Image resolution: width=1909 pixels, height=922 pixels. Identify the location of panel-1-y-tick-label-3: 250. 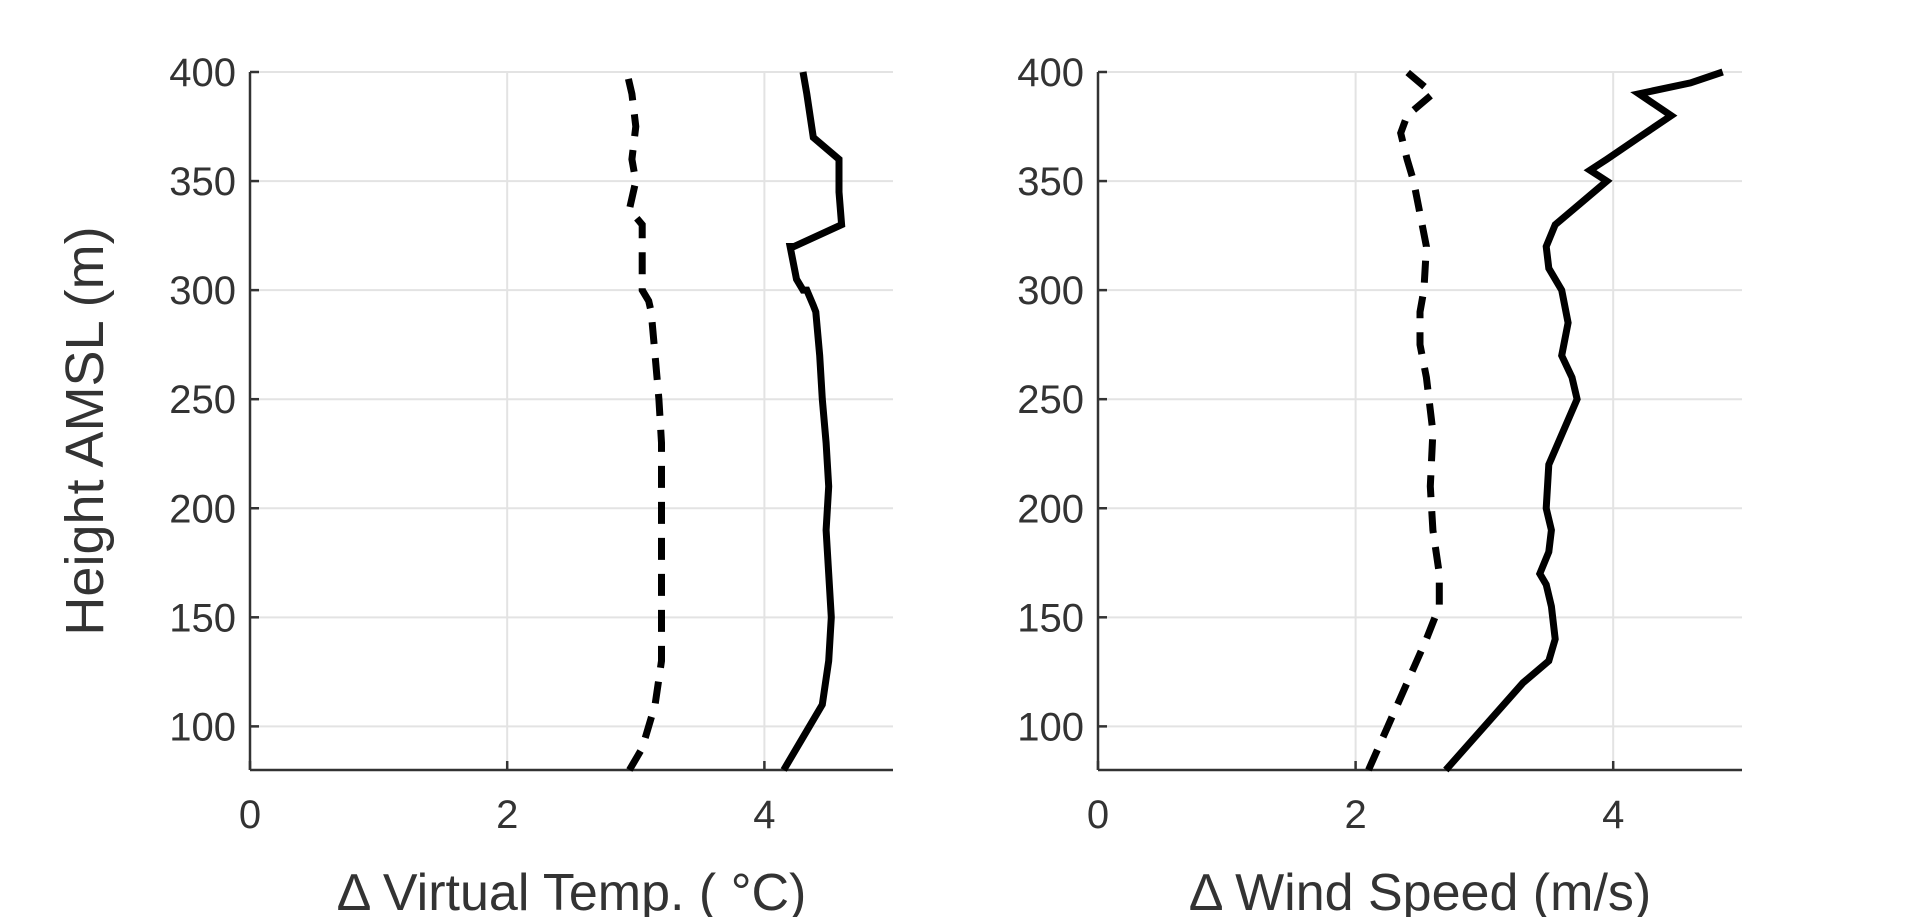
(202, 400).